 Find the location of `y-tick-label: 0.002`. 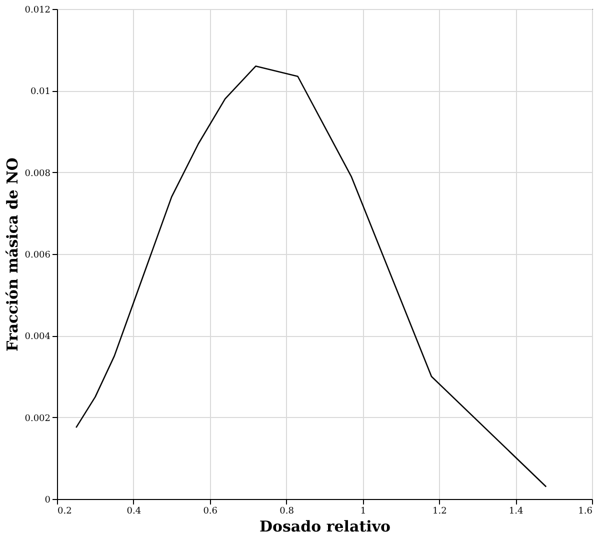

y-tick-label: 0.002 is located at coordinates (37, 419).